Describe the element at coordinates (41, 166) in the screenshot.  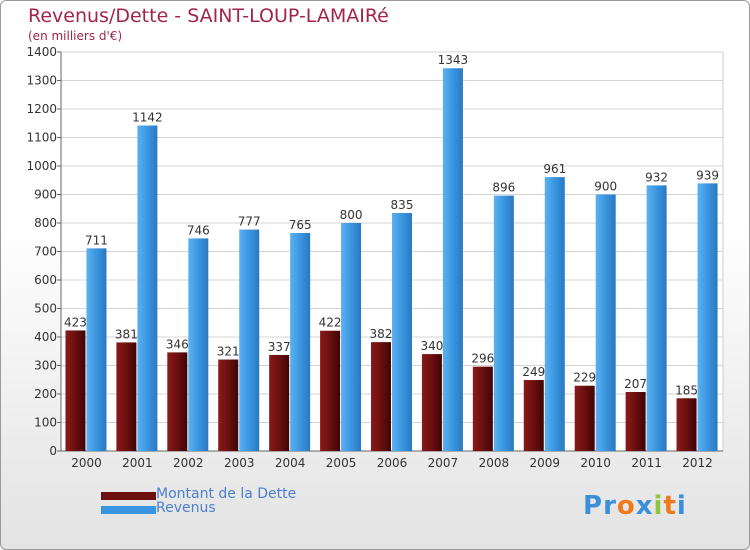
I see `y-tick-label: 1000` at that location.